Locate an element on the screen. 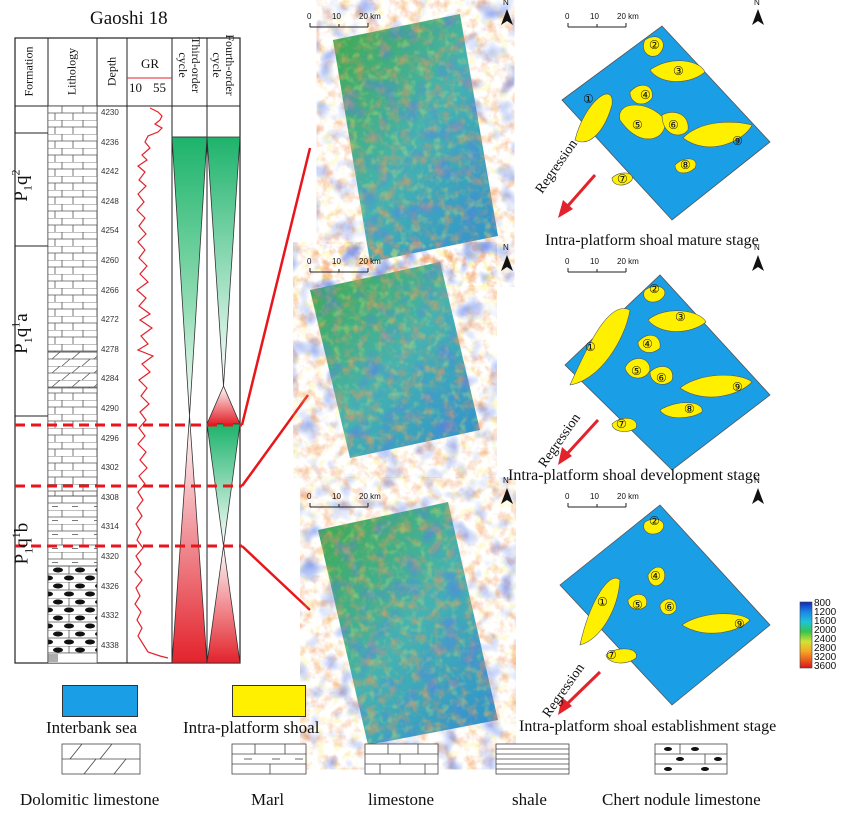 This screenshot has height=815, width=858. legend-swatch-shoal is located at coordinates (269, 701).